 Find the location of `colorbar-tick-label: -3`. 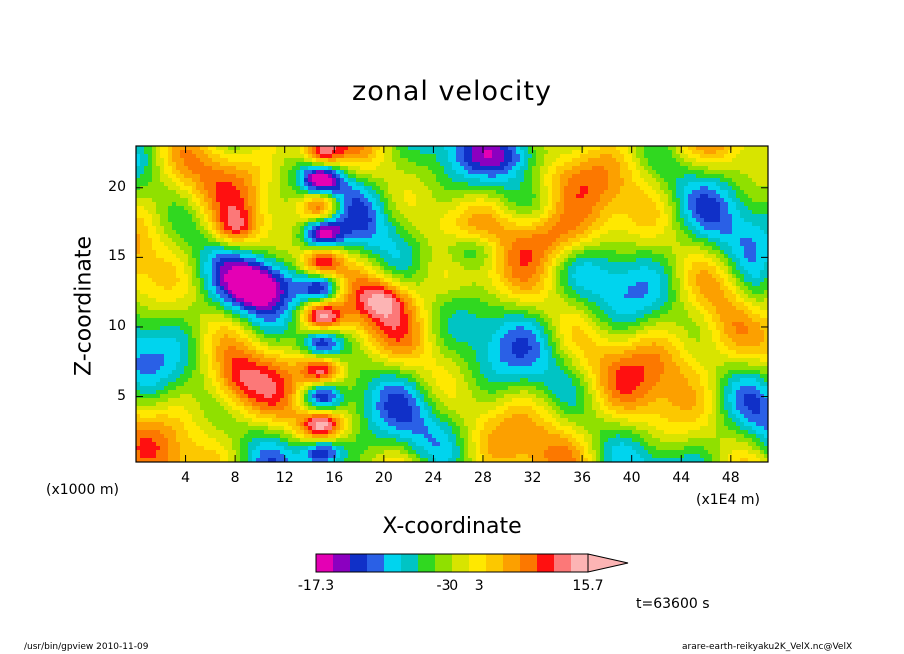

colorbar-tick-label: -3 is located at coordinates (443, 586).